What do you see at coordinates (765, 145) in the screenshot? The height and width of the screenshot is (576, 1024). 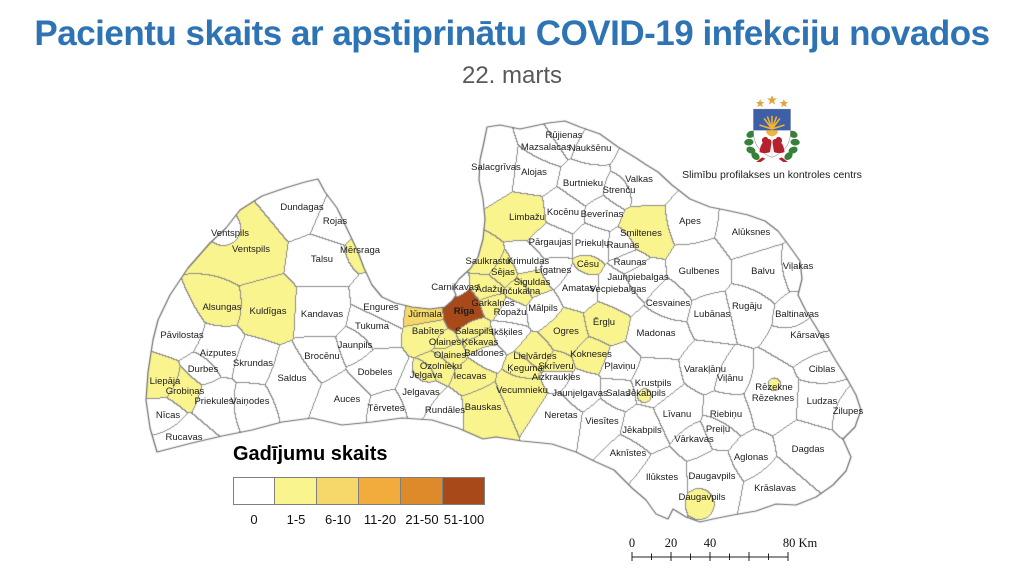 I see `lion-icon` at bounding box center [765, 145].